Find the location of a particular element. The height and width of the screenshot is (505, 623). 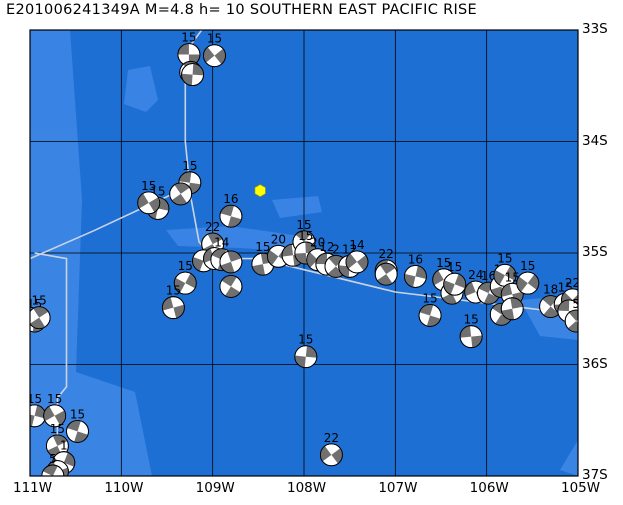

latitude-tick-label: 34S is located at coordinates (595, 140).